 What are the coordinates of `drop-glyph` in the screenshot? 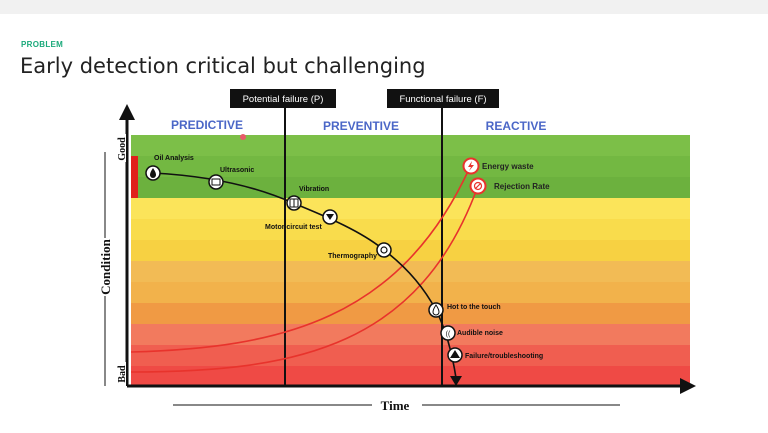 It's located at (153, 173).